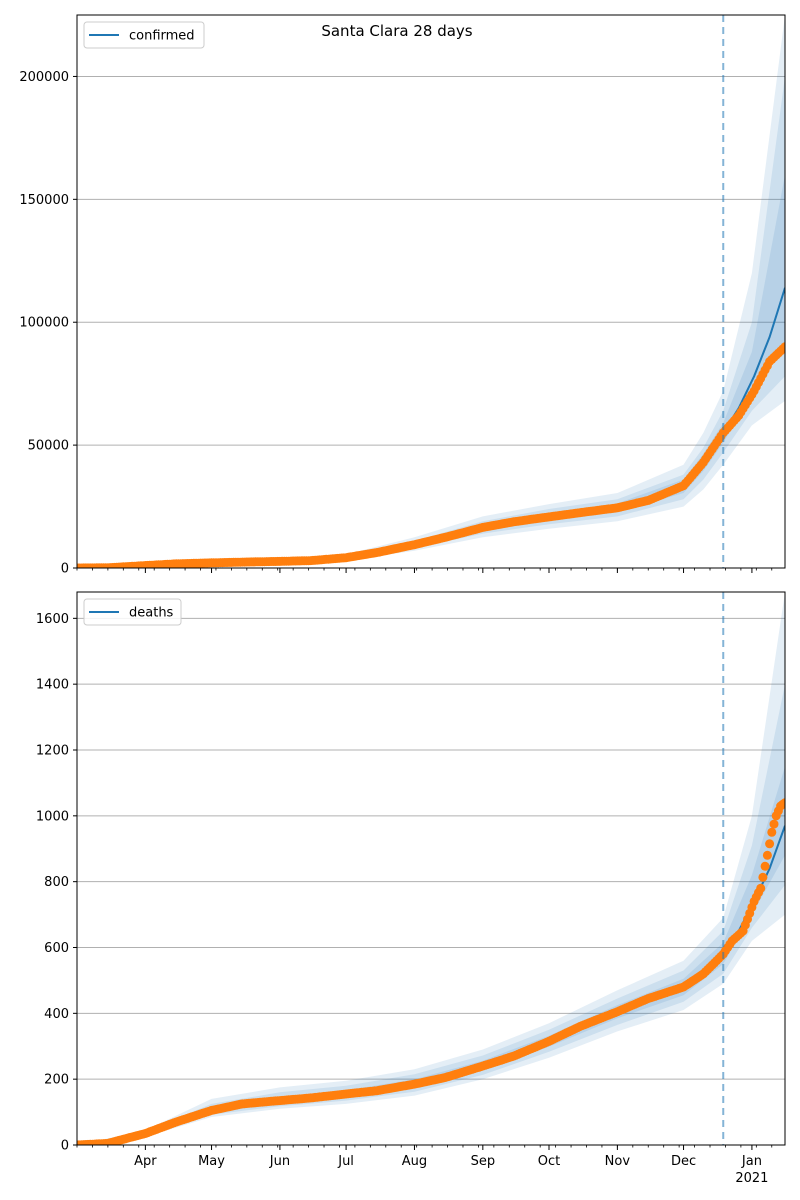 The width and height of the screenshot is (800, 1200). I want to click on y-tick-label: 1200, so click(52, 751).